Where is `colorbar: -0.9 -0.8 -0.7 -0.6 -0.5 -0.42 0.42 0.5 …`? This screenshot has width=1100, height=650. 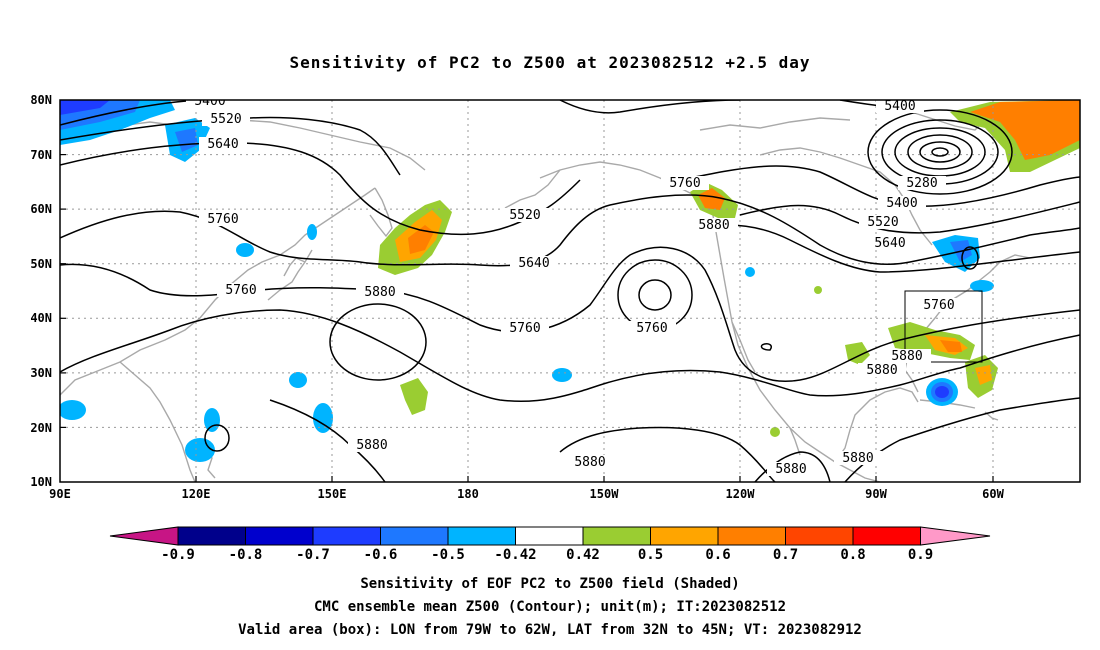 colorbar: -0.9 -0.8 -0.7 -0.6 -0.5 -0.42 0.42 0.5 … is located at coordinates (550, 544).